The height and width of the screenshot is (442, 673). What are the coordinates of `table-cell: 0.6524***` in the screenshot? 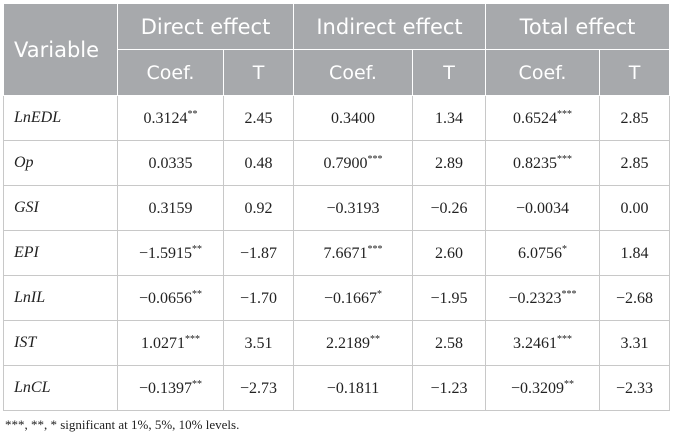 It's located at (543, 118).